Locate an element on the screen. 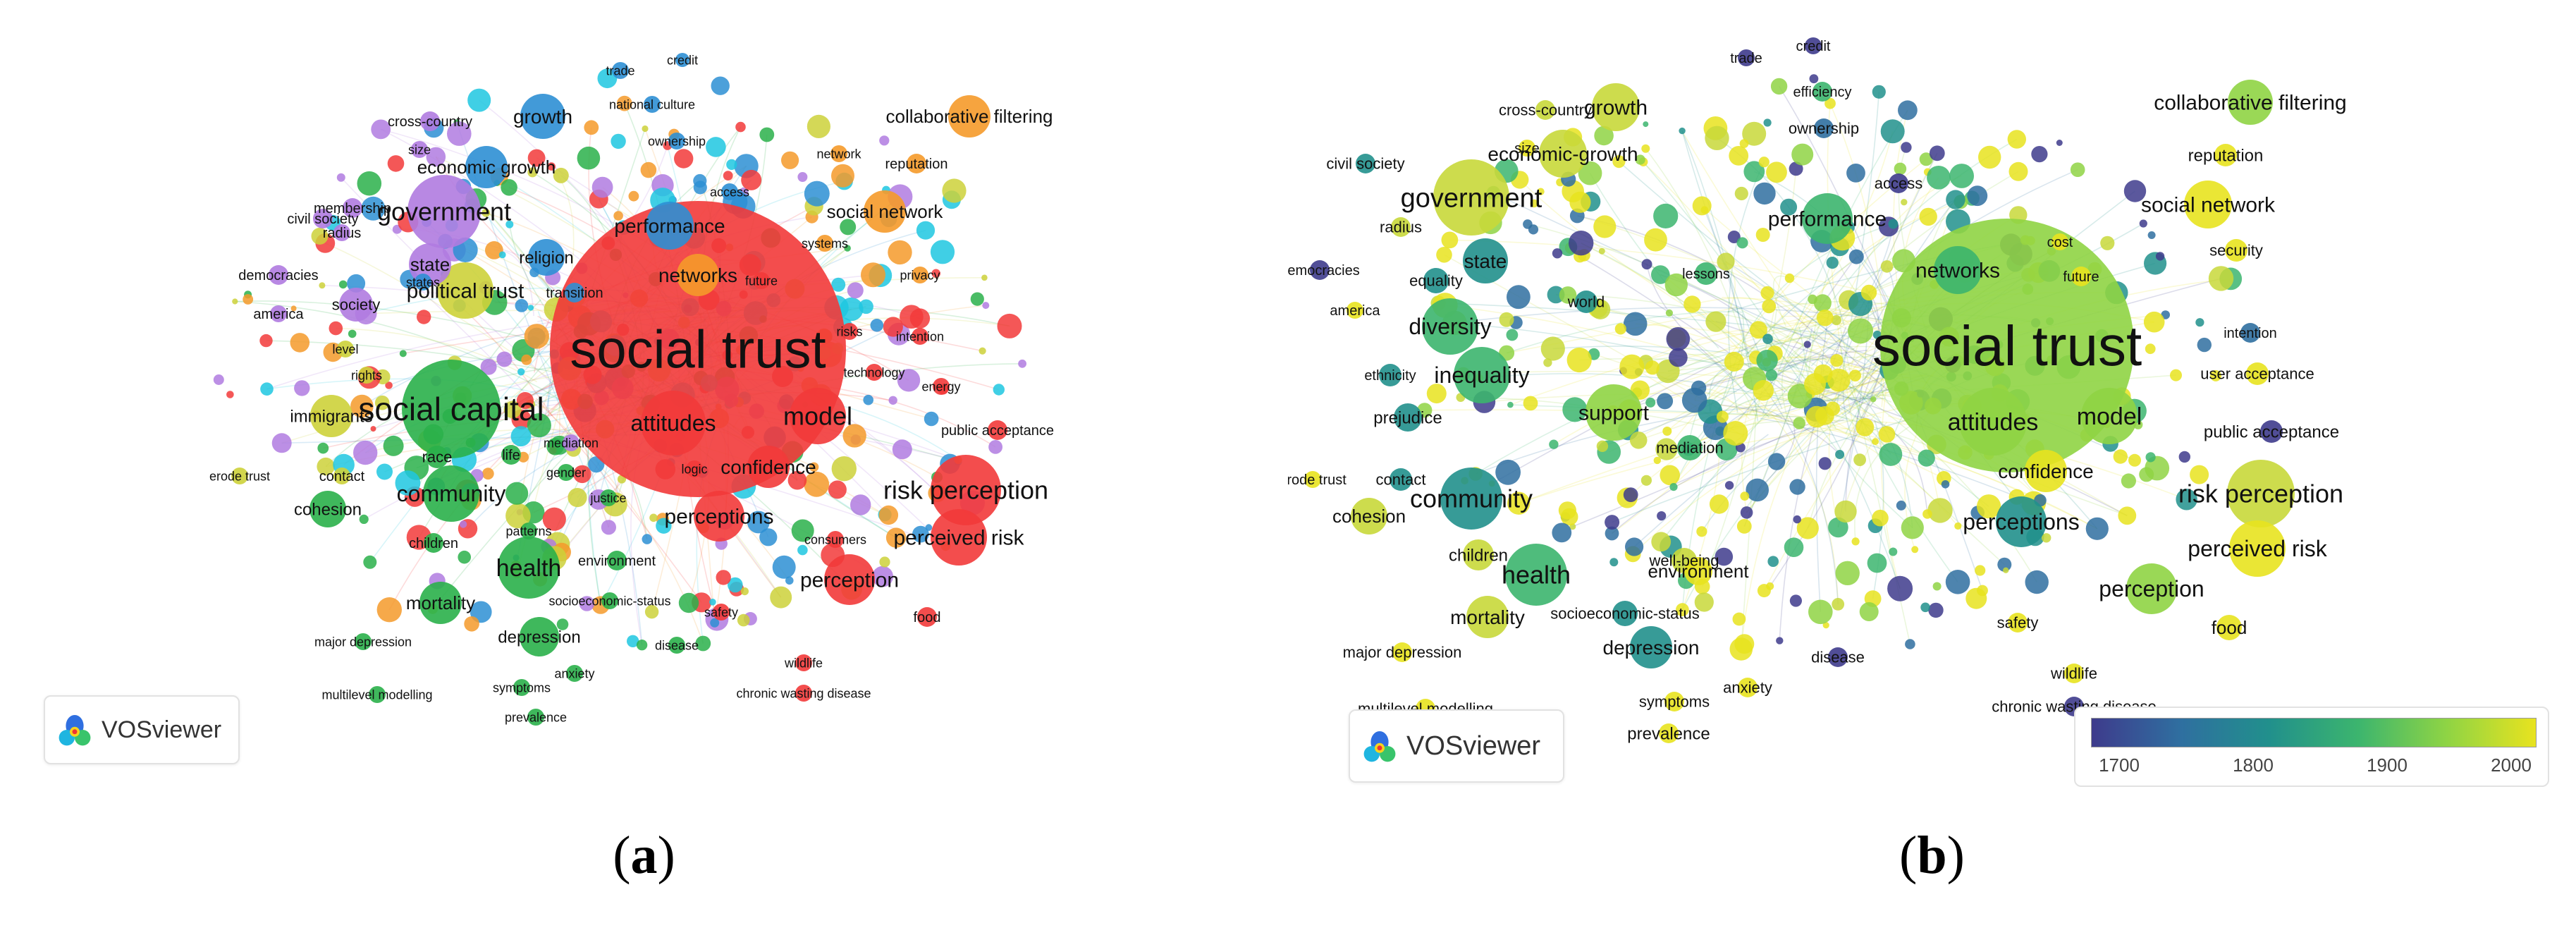 The width and height of the screenshot is (2576, 935). keyword-label: mediation is located at coordinates (1689, 448).